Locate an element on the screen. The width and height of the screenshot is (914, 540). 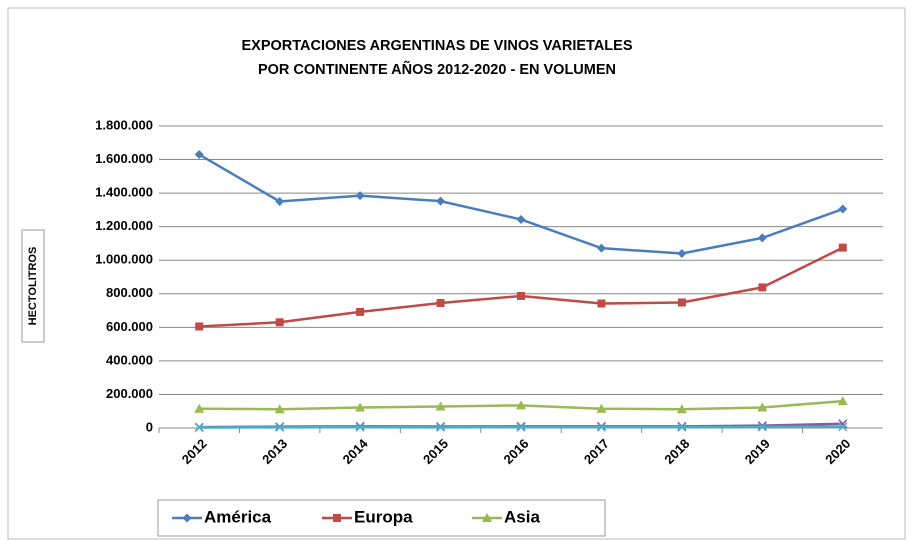
y-label-box is located at coordinates (33, 286).